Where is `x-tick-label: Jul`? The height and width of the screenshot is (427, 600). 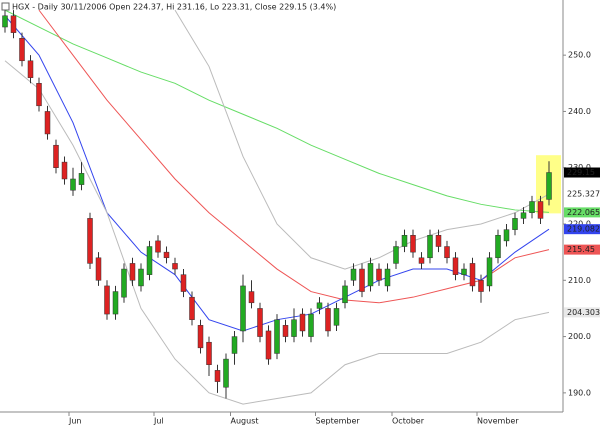
x-tick-label: Jul is located at coordinates (158, 421).